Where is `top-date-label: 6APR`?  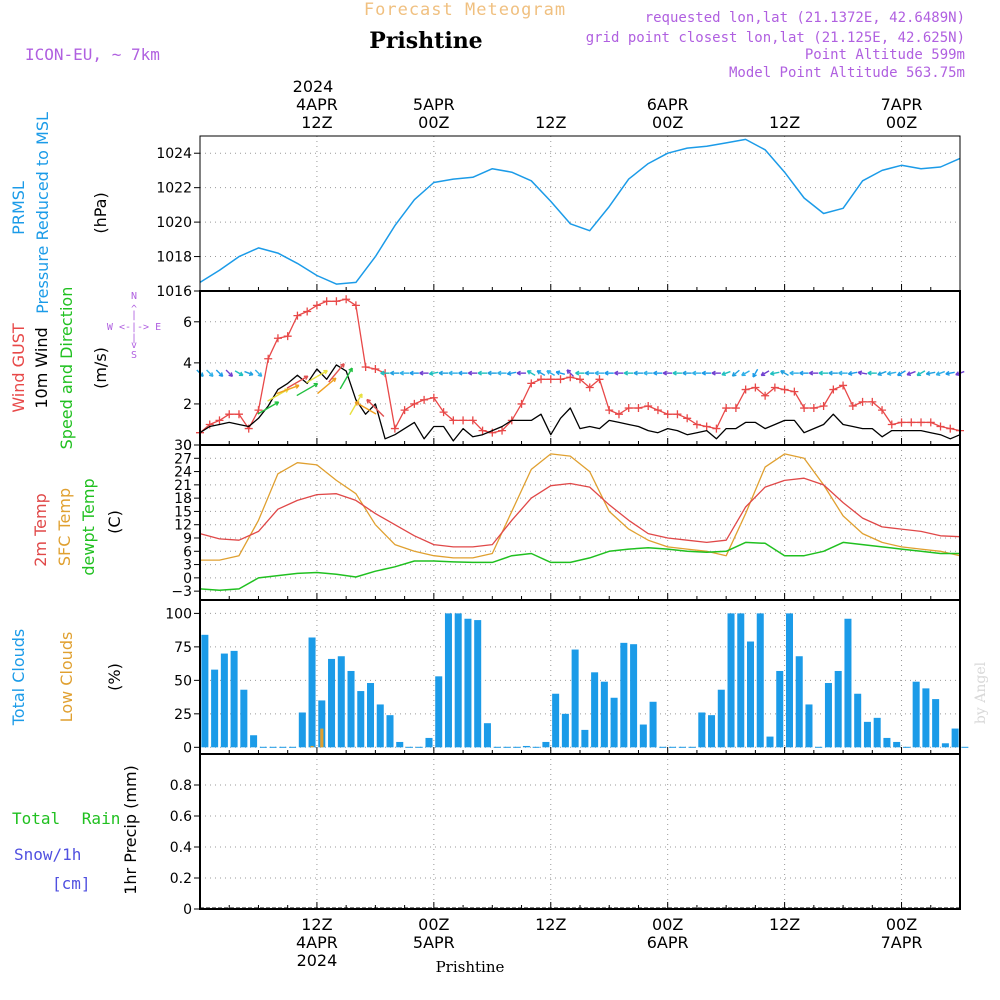
top-date-label: 6APR is located at coordinates (668, 104).